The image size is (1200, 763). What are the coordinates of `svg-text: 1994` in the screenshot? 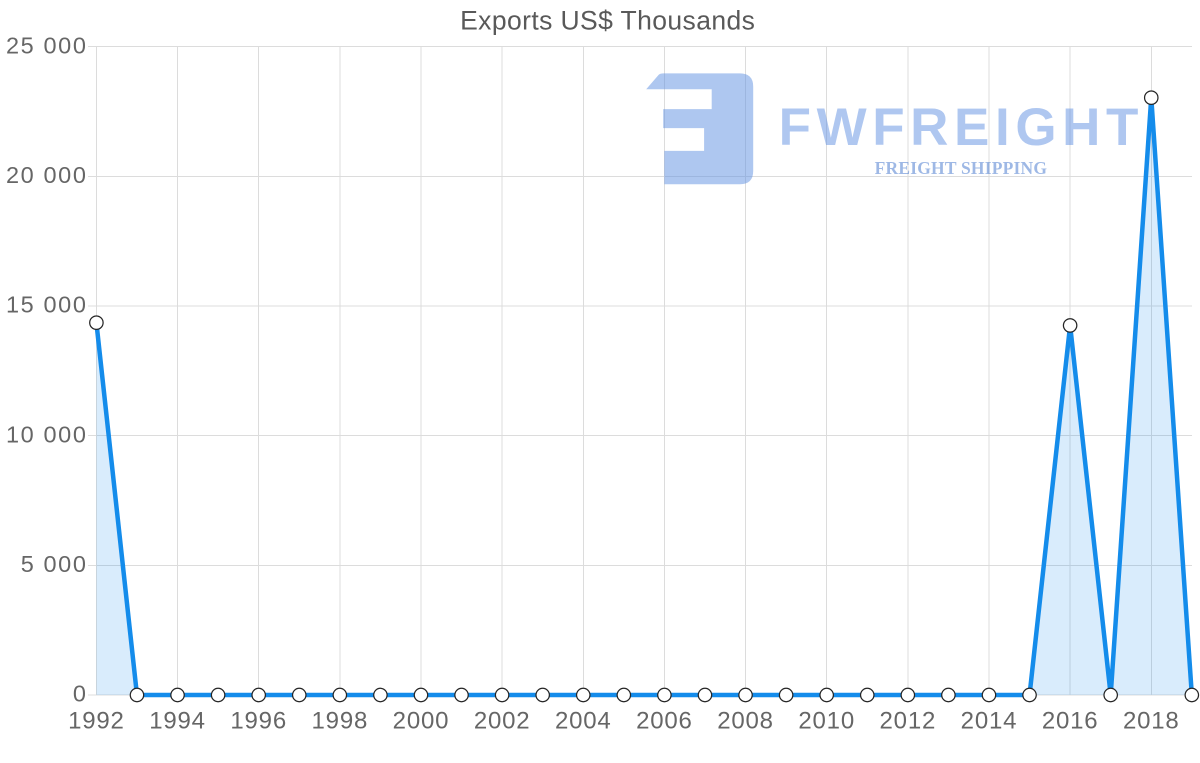 It's located at (177, 721).